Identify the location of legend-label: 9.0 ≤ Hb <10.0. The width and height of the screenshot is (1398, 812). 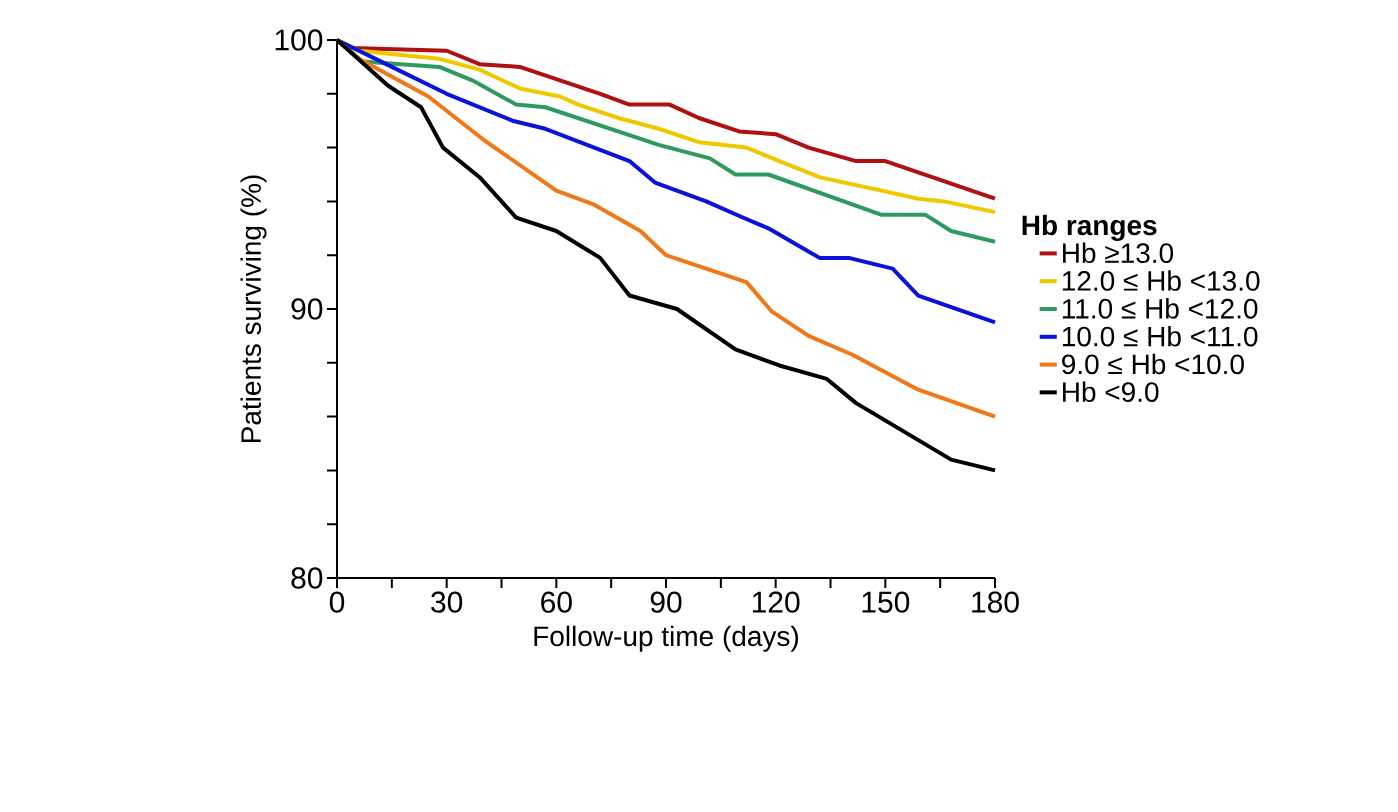
(1153, 364).